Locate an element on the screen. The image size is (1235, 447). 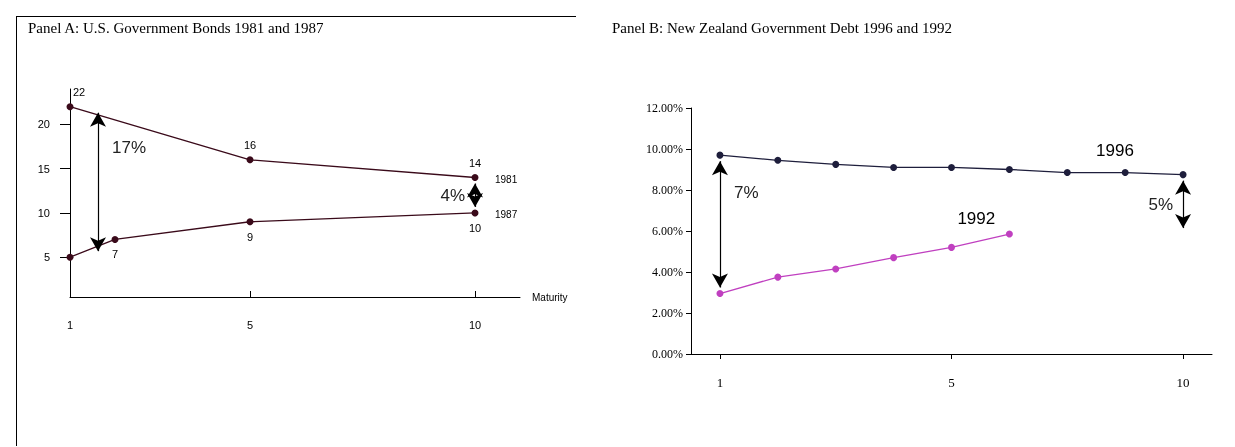
data-label: 14 is located at coordinates (475, 162).